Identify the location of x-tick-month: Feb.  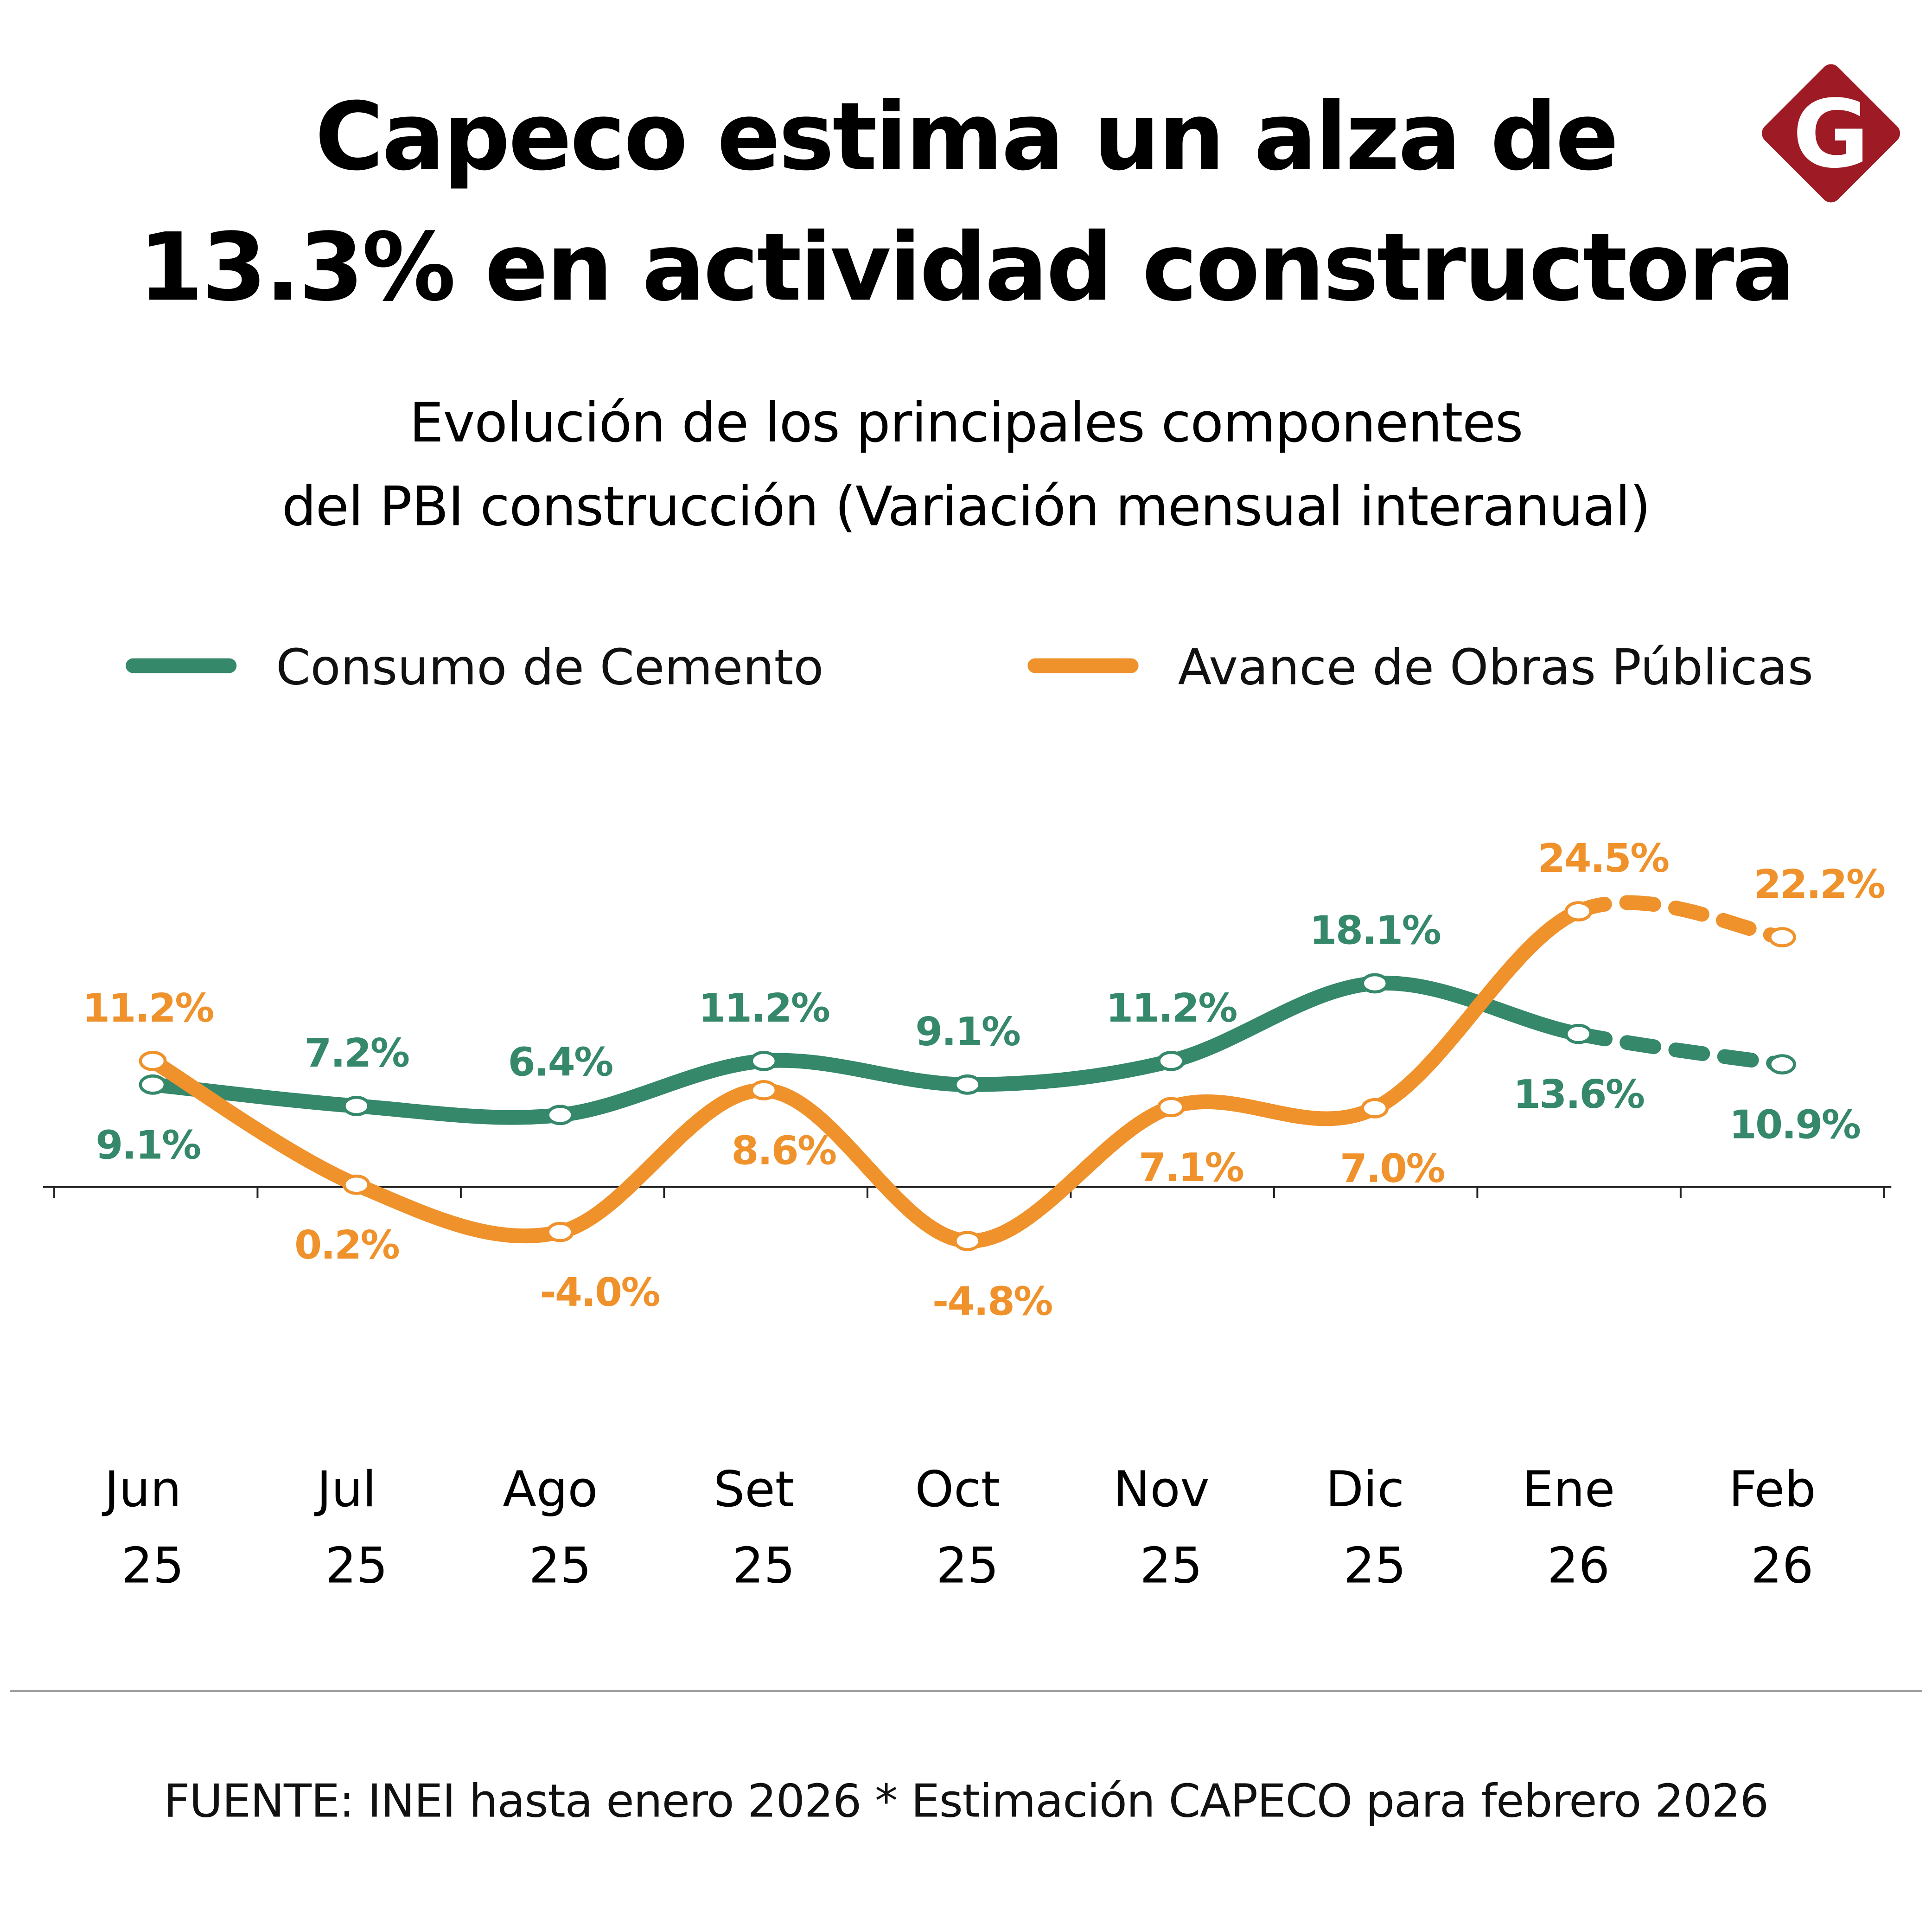
(1772, 1489).